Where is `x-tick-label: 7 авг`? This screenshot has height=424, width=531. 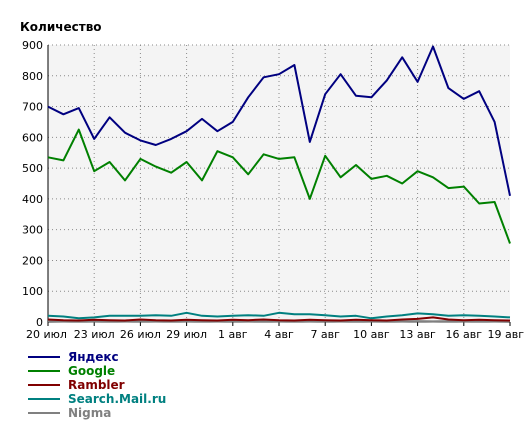 x-tick-label: 7 авг is located at coordinates (325, 334).